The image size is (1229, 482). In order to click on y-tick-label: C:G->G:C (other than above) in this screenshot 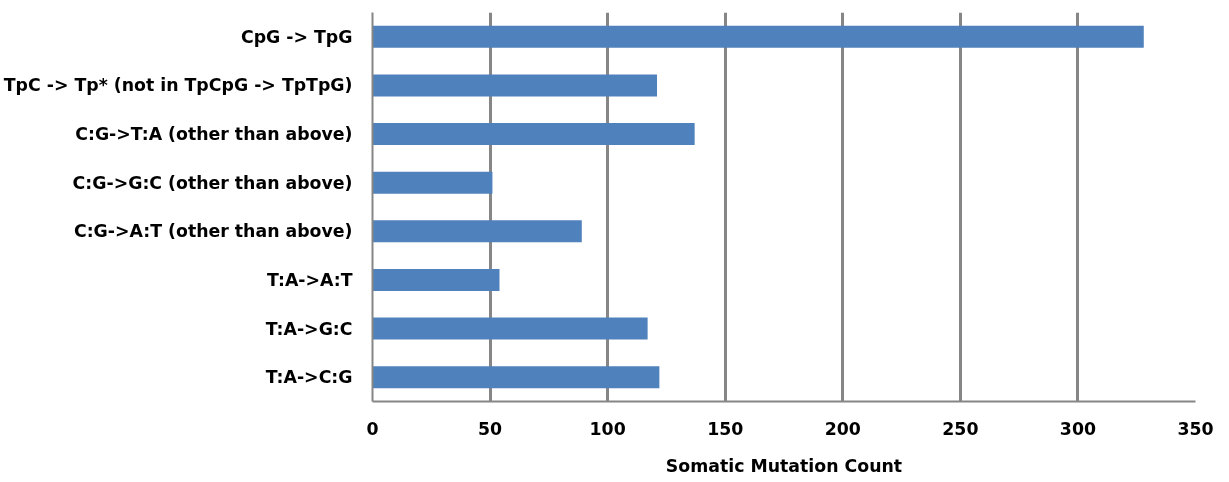, I will do `click(212, 182)`.